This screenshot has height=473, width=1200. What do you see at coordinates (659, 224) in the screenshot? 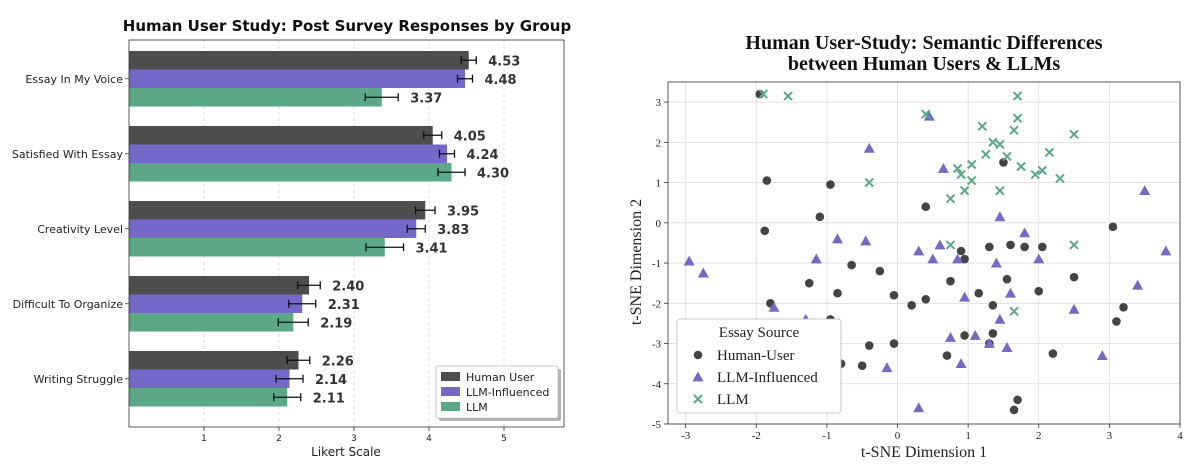
I see `scatter-ytick-label: 0` at bounding box center [659, 224].